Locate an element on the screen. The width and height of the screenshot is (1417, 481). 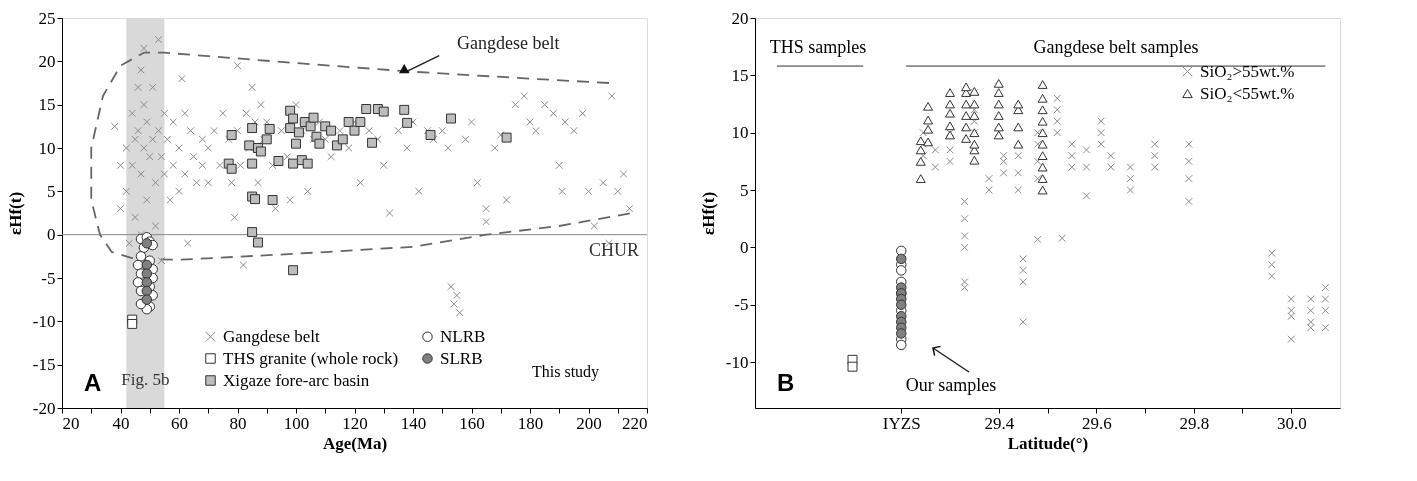
annotation: B is located at coordinates (786, 382).